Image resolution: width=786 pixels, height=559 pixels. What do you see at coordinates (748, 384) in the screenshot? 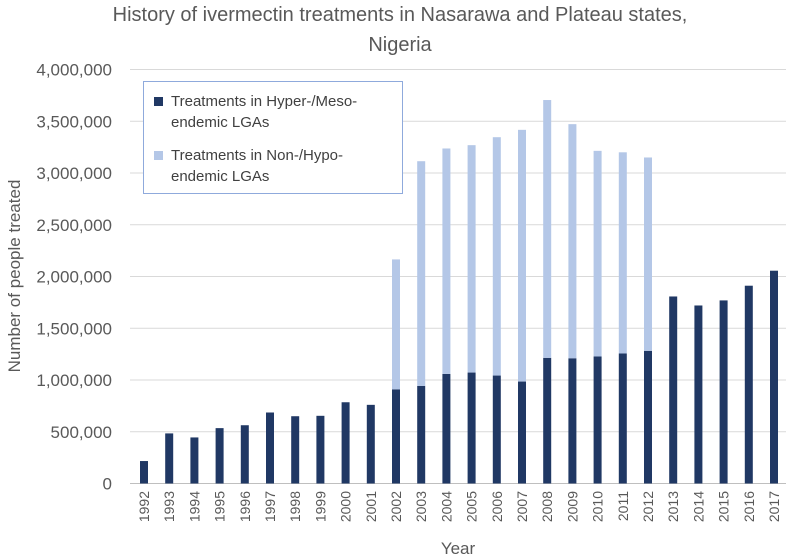
I see `bar-hyper-meso-2016` at bounding box center [748, 384].